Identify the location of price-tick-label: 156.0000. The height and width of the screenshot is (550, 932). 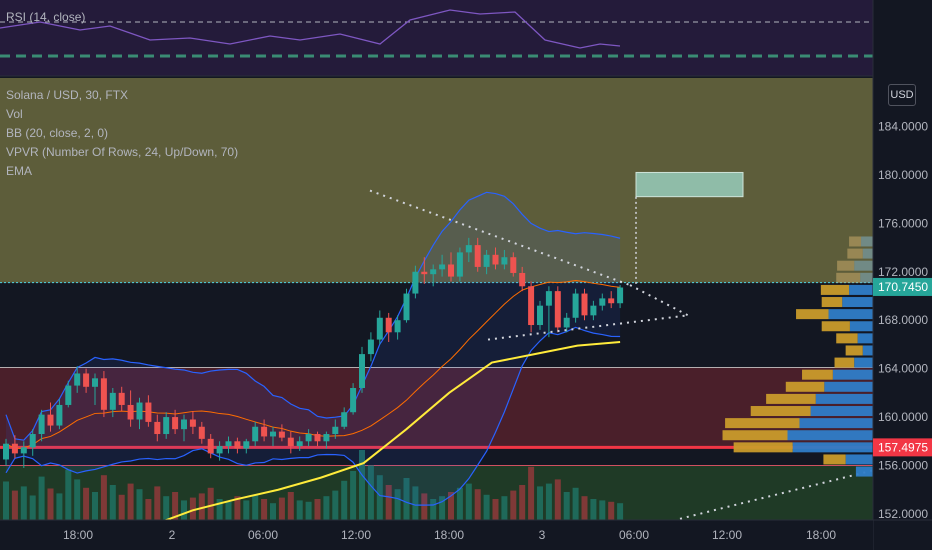
(903, 466).